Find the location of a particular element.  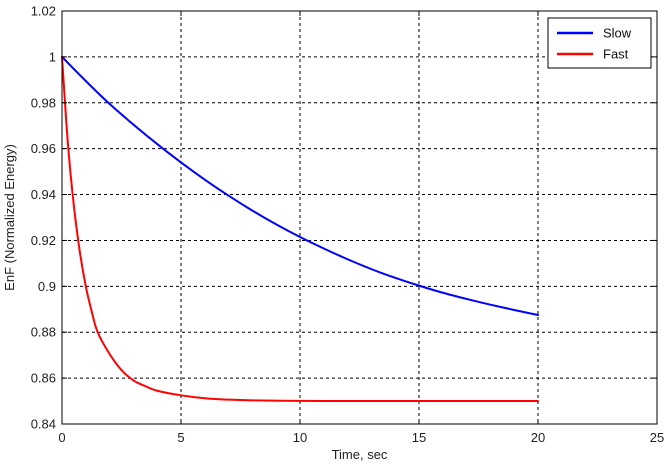

y-tick-label: 0.86 is located at coordinates (43, 378).